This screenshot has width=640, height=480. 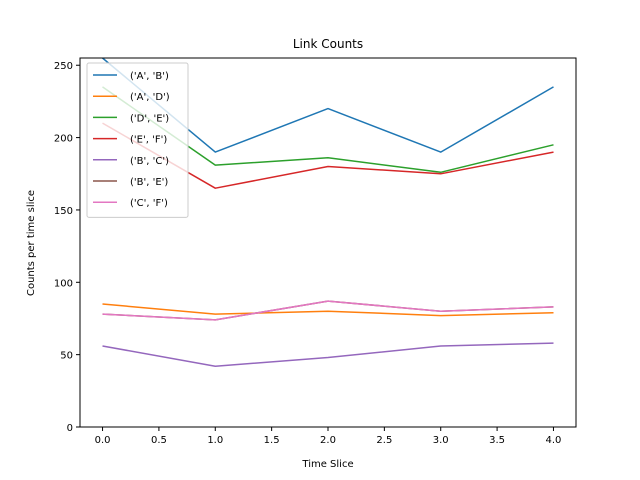 What do you see at coordinates (149, 161) in the screenshot?
I see `legend-entry-4: ('B', 'C')` at bounding box center [149, 161].